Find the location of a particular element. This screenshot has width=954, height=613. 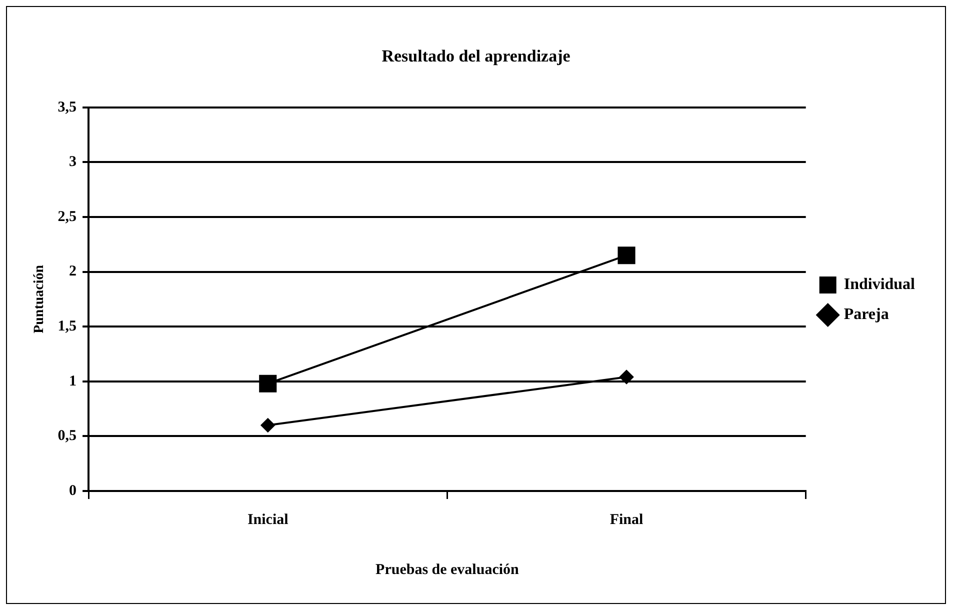

x-tick-label: Inicial is located at coordinates (267, 520).